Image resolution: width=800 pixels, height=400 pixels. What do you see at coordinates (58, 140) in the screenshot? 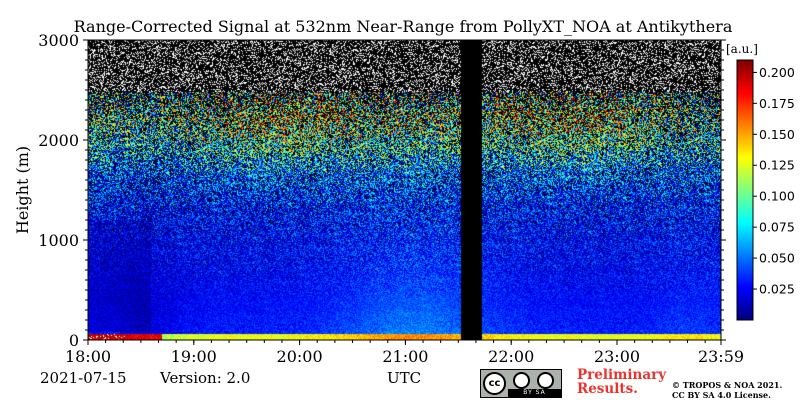
I see `y-tick-label: 2000` at bounding box center [58, 140].